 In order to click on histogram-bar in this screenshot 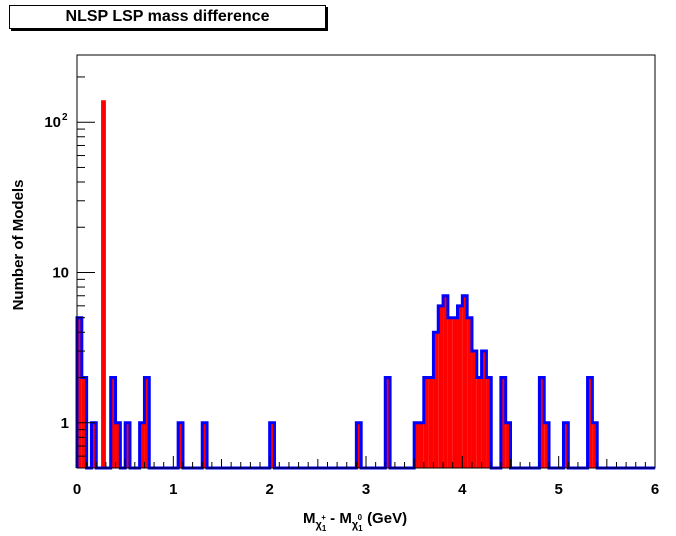, I will do `click(103, 284)`.